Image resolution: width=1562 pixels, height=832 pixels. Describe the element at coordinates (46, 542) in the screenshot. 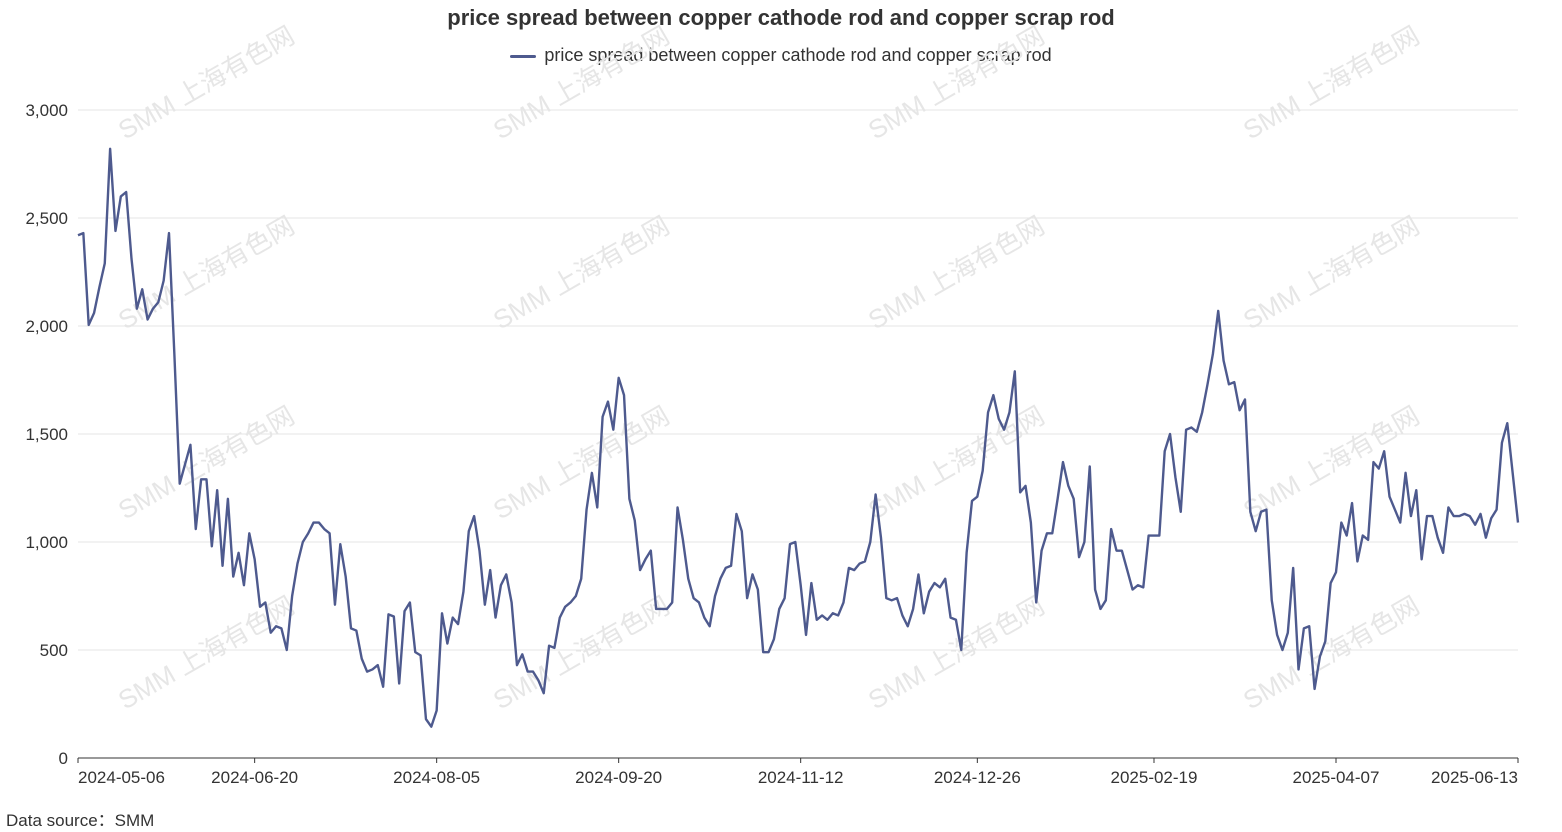

I see `y-tick-label: 1,000` at that location.